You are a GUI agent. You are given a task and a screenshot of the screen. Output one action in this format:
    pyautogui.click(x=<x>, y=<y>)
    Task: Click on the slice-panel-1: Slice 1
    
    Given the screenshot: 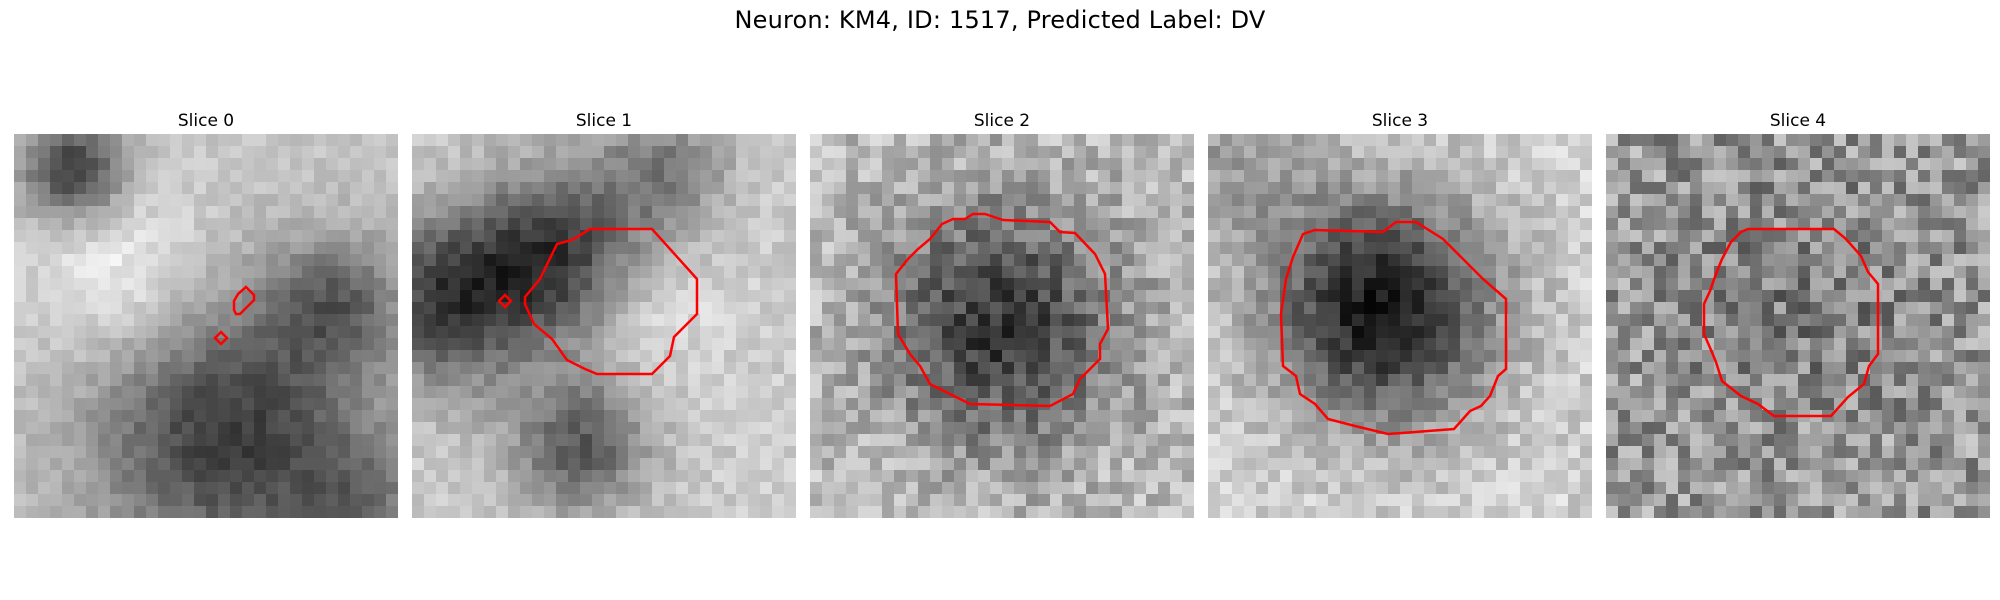 What is the action you would take?
    pyautogui.click(x=604, y=313)
    